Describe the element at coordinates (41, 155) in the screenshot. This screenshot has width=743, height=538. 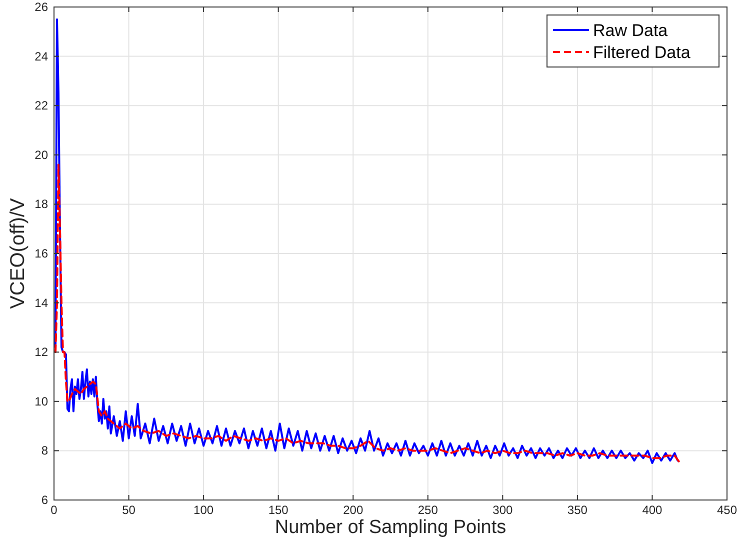
I see `y-tick-label: 20` at that location.